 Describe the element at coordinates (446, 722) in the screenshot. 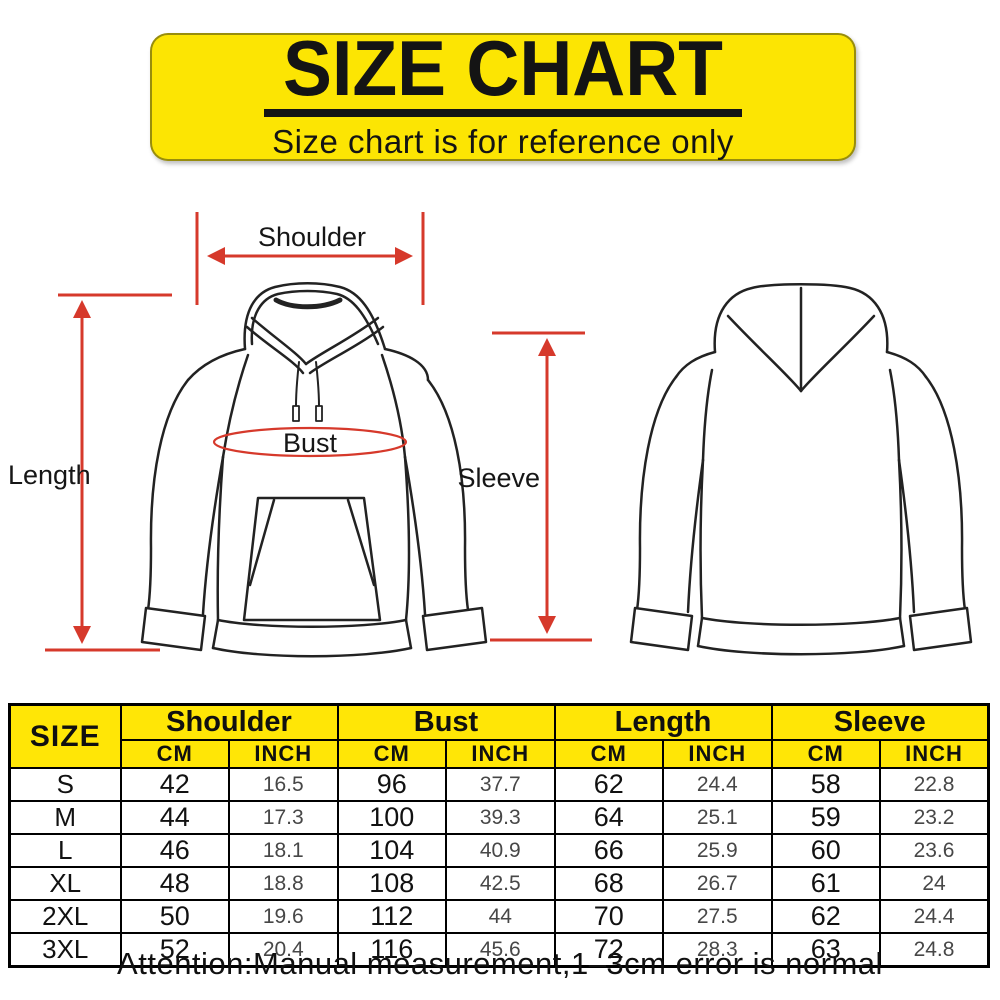

I see `bust-group-header: Bust` at that location.